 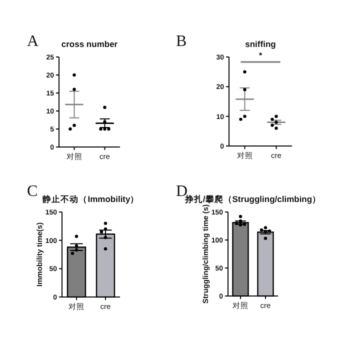 What do you see at coordinates (89, 44) in the screenshot?
I see `chart-title: cross number` at bounding box center [89, 44].